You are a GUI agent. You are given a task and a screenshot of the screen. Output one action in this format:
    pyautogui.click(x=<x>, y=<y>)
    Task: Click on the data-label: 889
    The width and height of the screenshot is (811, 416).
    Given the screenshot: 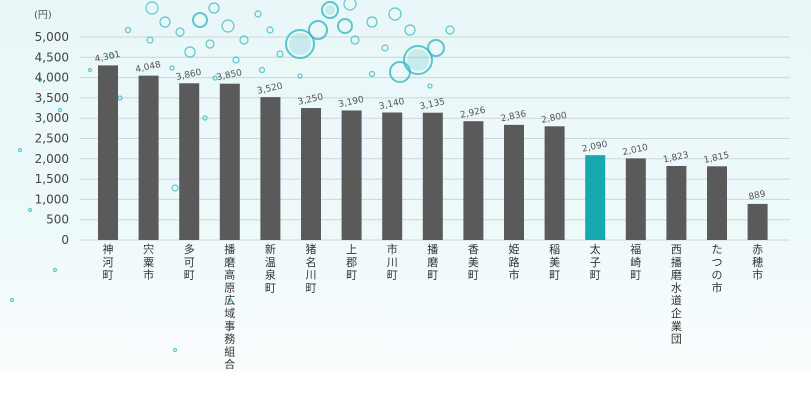 What is the action you would take?
    pyautogui.click(x=757, y=195)
    